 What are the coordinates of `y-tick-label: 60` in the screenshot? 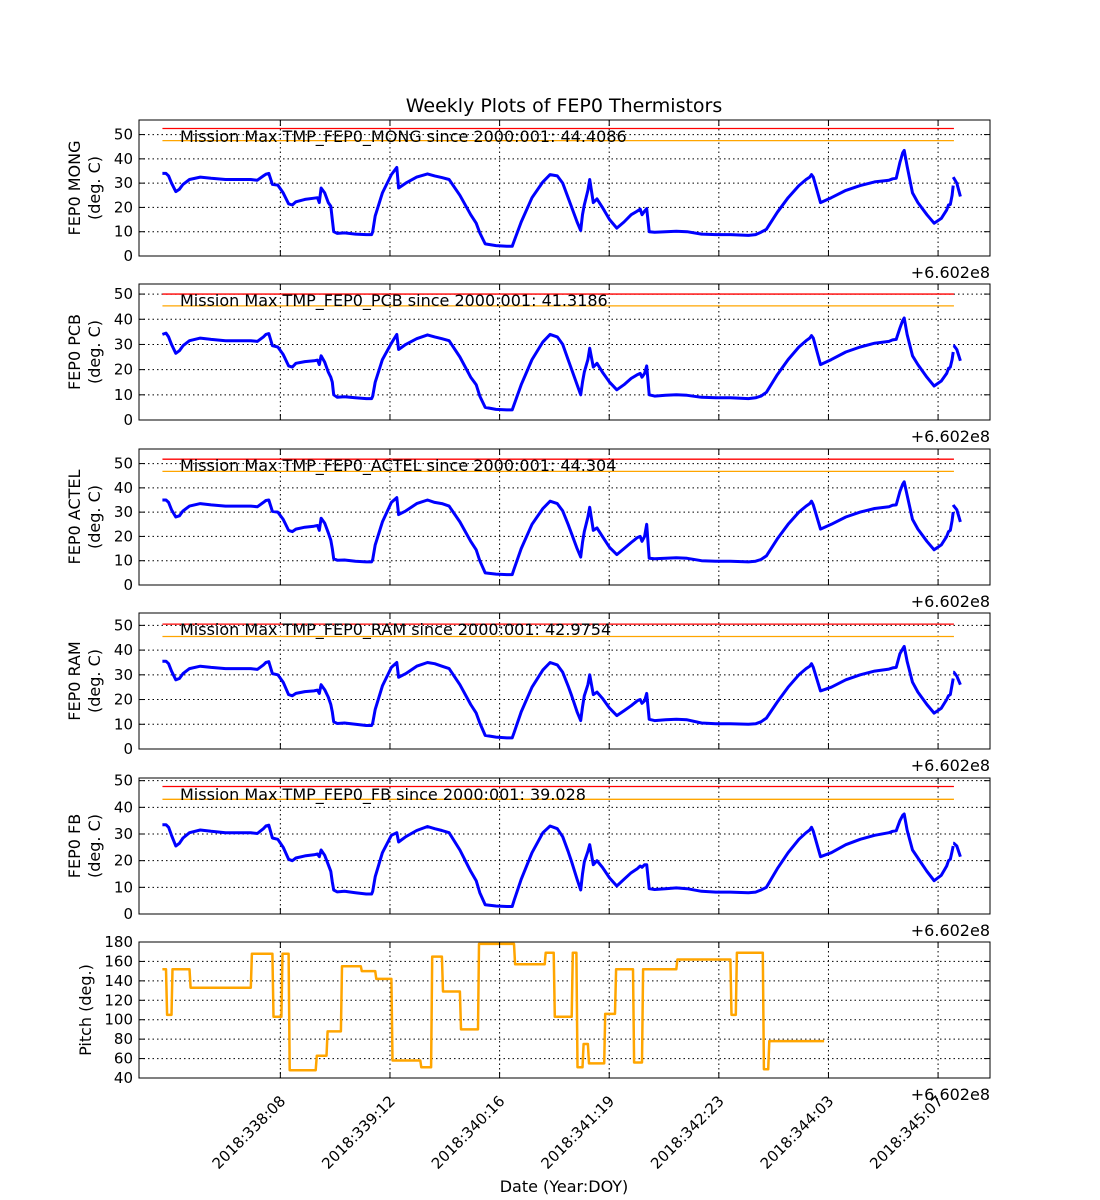 It's located at (123, 1059).